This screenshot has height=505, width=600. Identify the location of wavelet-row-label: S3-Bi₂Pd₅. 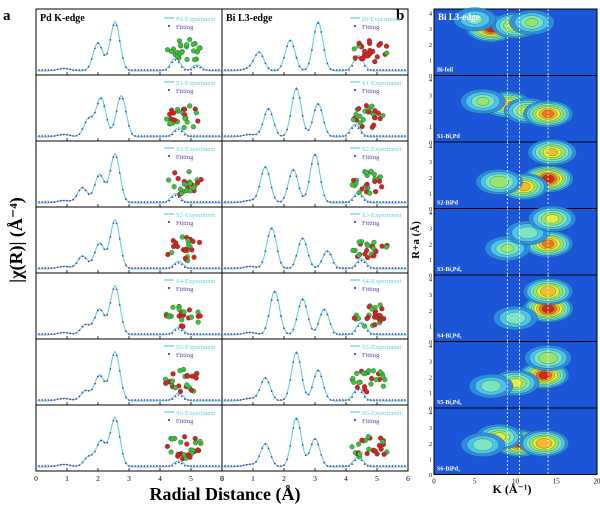
(449, 270).